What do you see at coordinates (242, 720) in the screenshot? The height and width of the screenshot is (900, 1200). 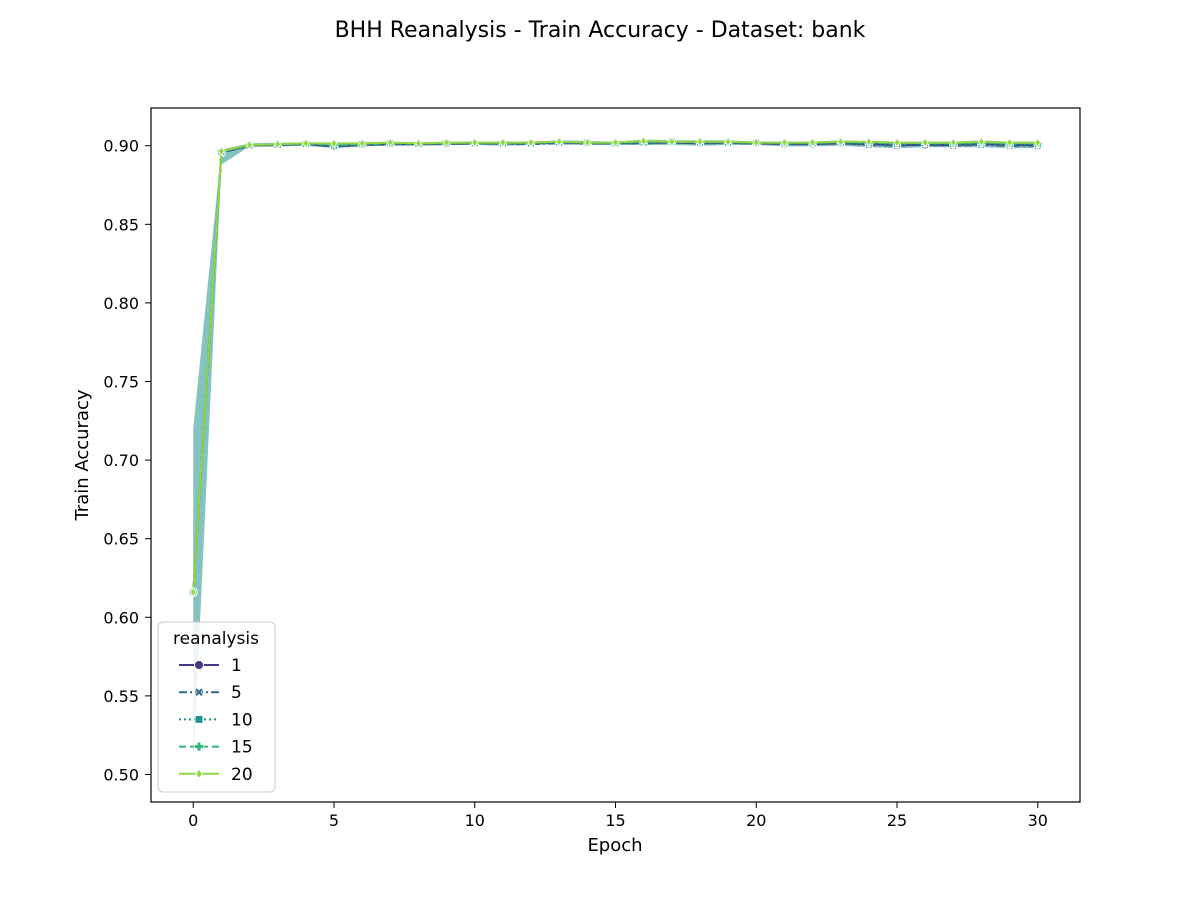 I see `legend-label-10: 10` at bounding box center [242, 720].